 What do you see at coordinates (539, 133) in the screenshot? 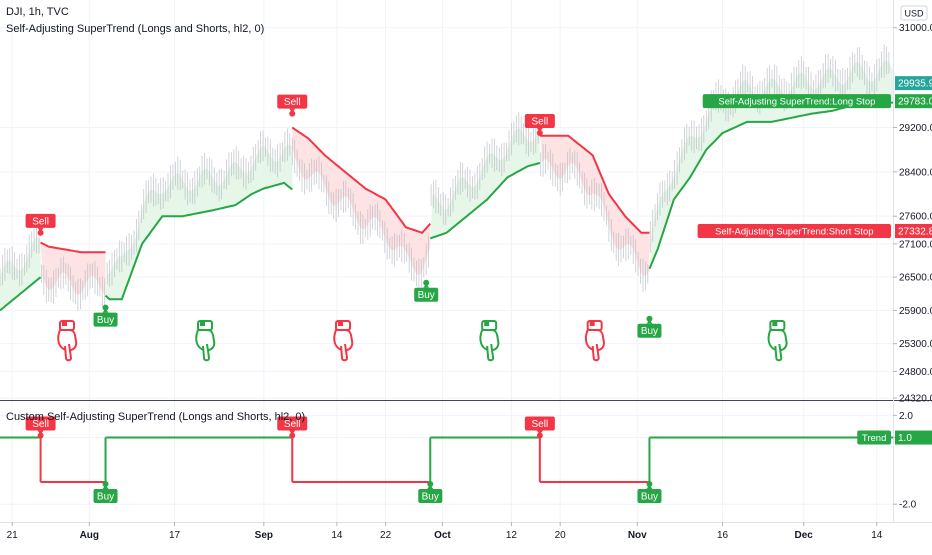
I see `signal-sell-4-dot` at bounding box center [539, 133].